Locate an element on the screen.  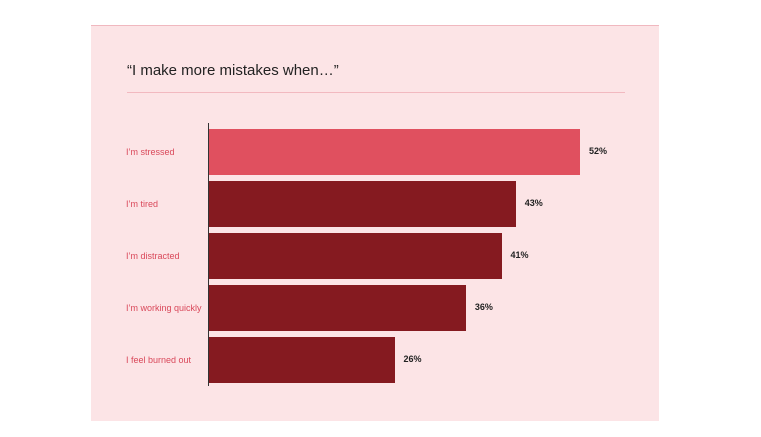
value-label: 36% is located at coordinates (483, 307).